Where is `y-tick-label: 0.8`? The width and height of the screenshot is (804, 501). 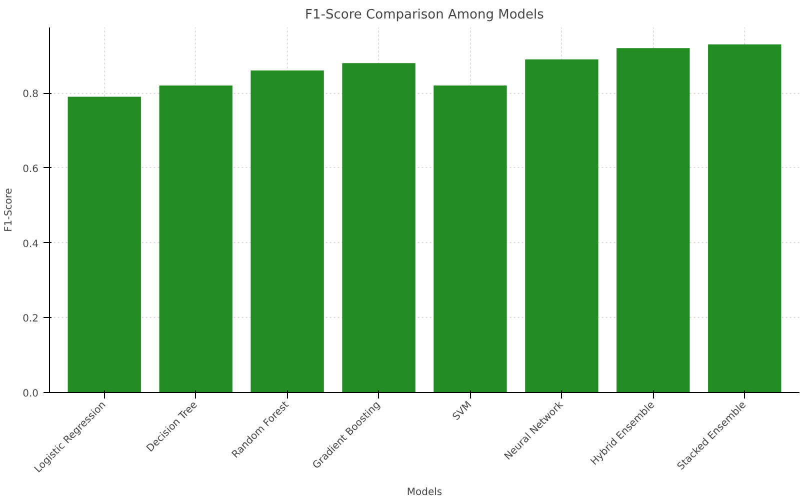 y-tick-label: 0.8 is located at coordinates (30, 94).